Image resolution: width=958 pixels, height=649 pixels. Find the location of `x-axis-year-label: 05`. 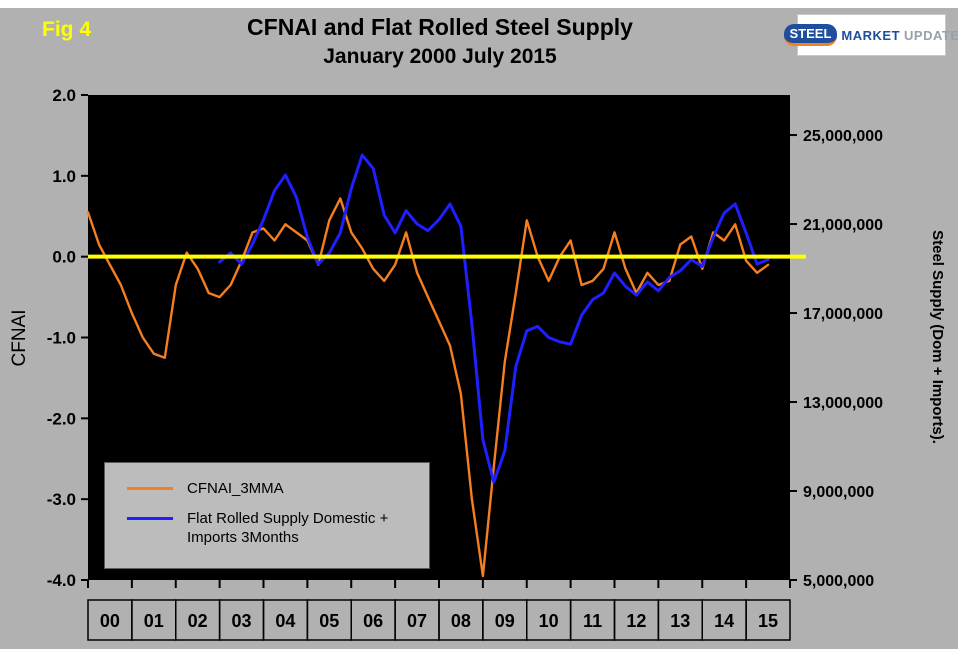

x-axis-year-label: 05 is located at coordinates (329, 621).